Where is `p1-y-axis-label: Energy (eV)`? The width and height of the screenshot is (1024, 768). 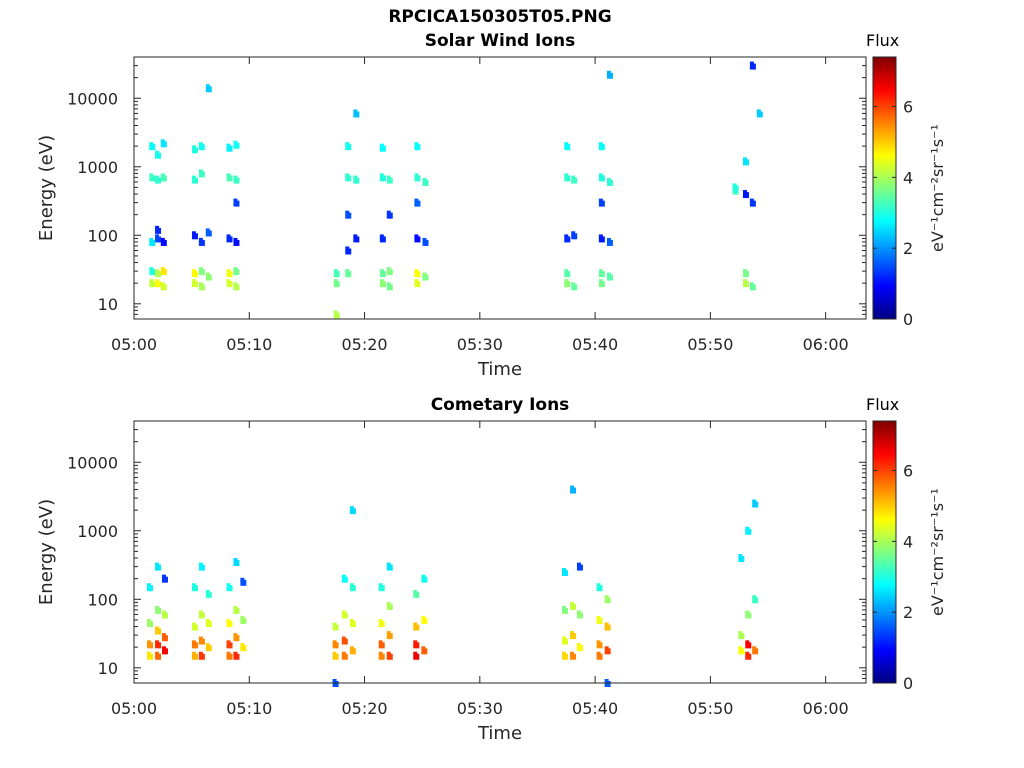
p1-y-axis-label: Energy (eV) is located at coordinates (46, 188).